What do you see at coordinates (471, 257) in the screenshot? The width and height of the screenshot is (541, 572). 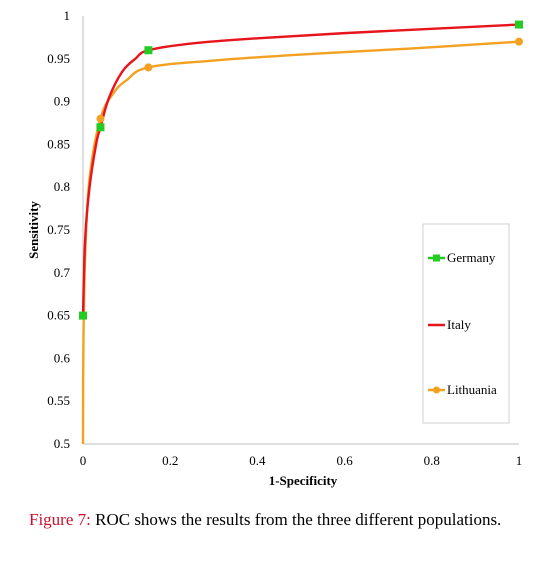 I see `germany-legend-label: Germany` at bounding box center [471, 257].